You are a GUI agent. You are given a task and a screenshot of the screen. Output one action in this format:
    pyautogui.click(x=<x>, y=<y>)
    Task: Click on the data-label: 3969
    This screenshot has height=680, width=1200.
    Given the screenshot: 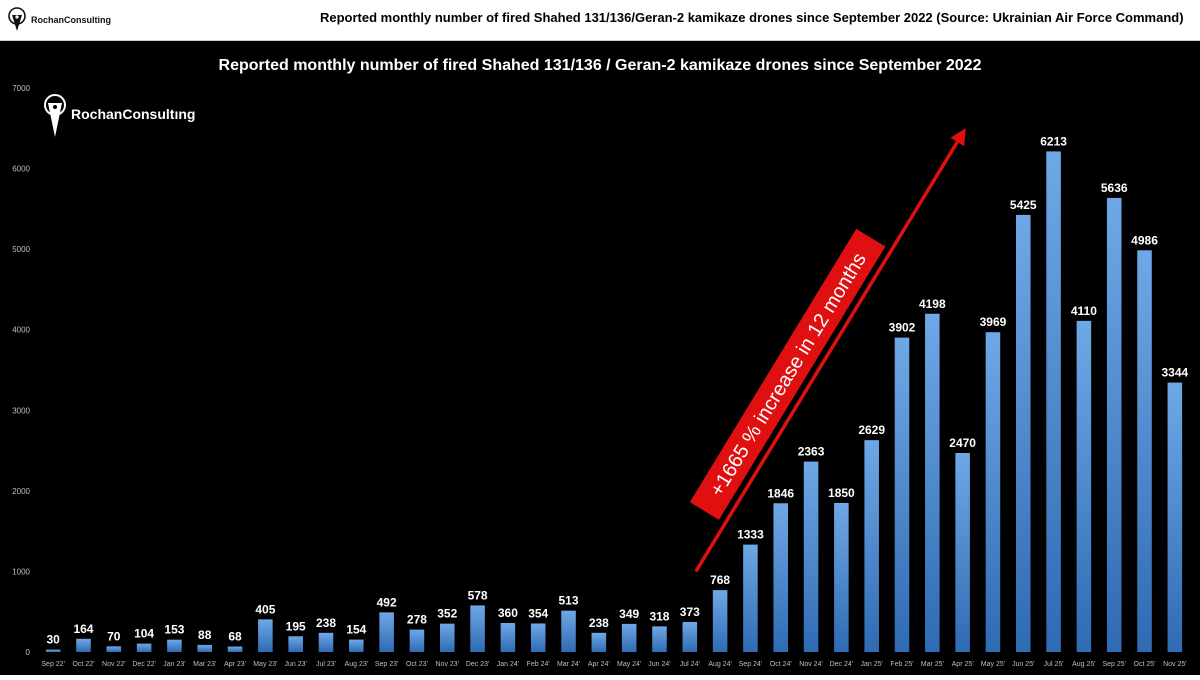 What is the action you would take?
    pyautogui.click(x=993, y=322)
    